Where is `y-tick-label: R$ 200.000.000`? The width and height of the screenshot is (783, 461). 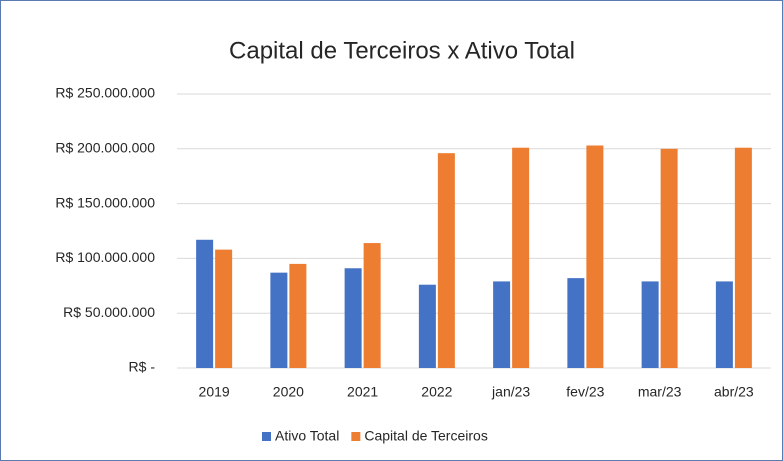
y-tick-label: R$ 200.000.000 is located at coordinates (105, 148).